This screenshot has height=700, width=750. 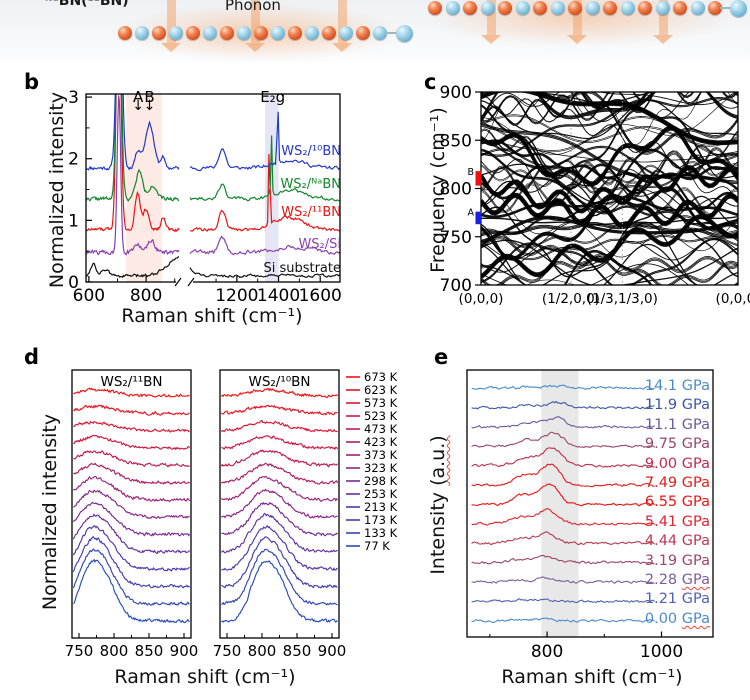 What do you see at coordinates (438, 460) in the screenshot?
I see `panel-e-y-axis-label-au: (a.u.)` at bounding box center [438, 460].